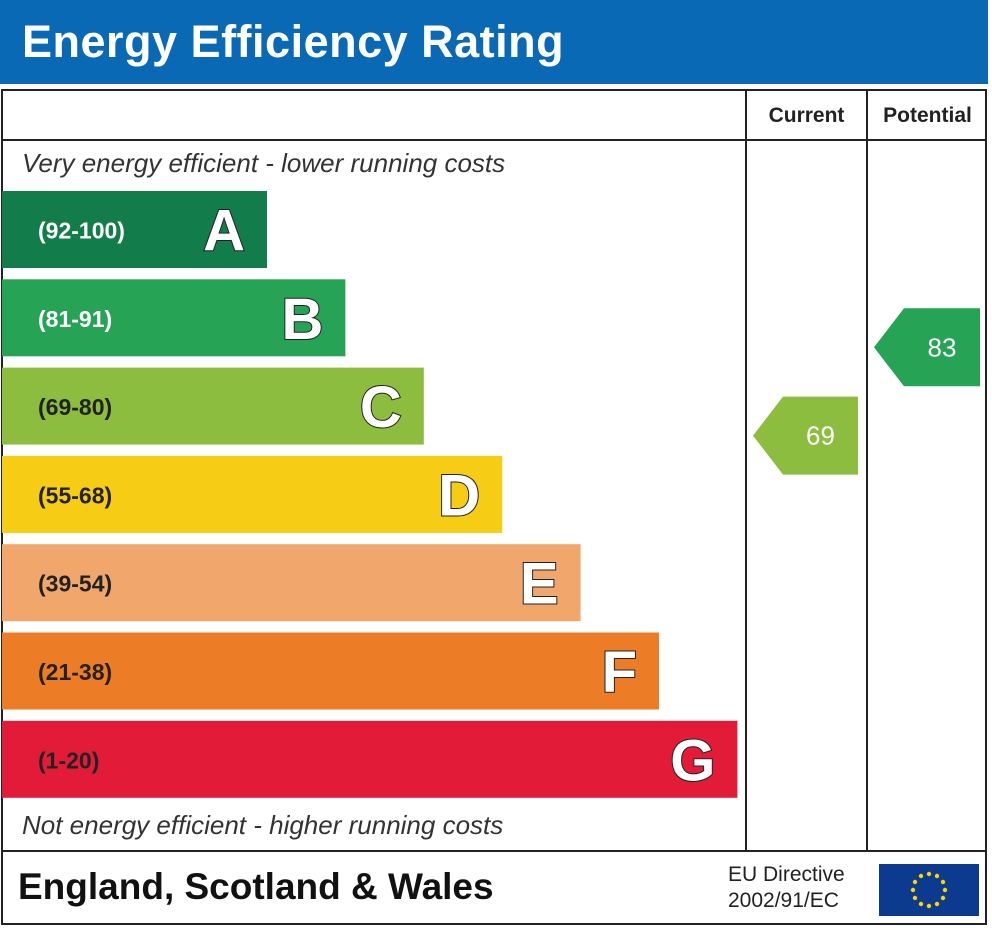 The height and width of the screenshot is (930, 992). I want to click on band-bar-a, so click(134, 229).